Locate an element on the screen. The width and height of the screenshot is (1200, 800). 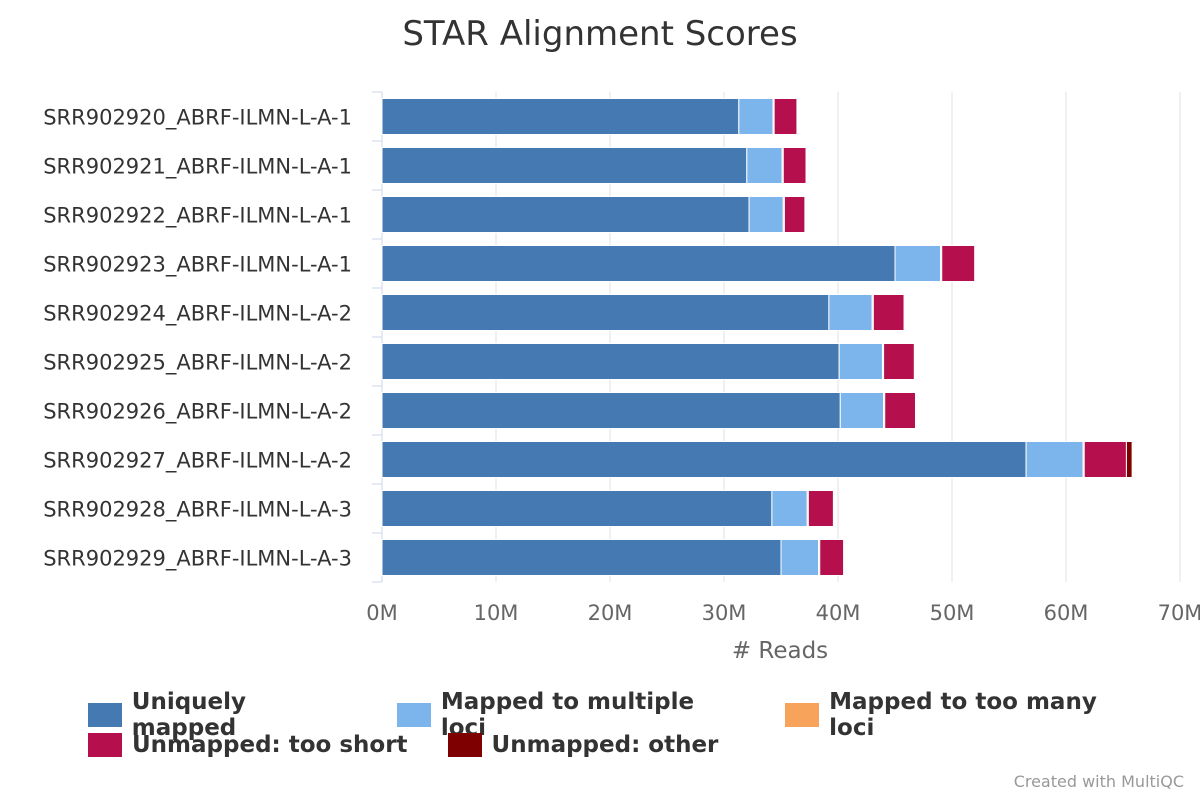
legend-item: Mapped to multiple loci is located at coordinates (571, 715).